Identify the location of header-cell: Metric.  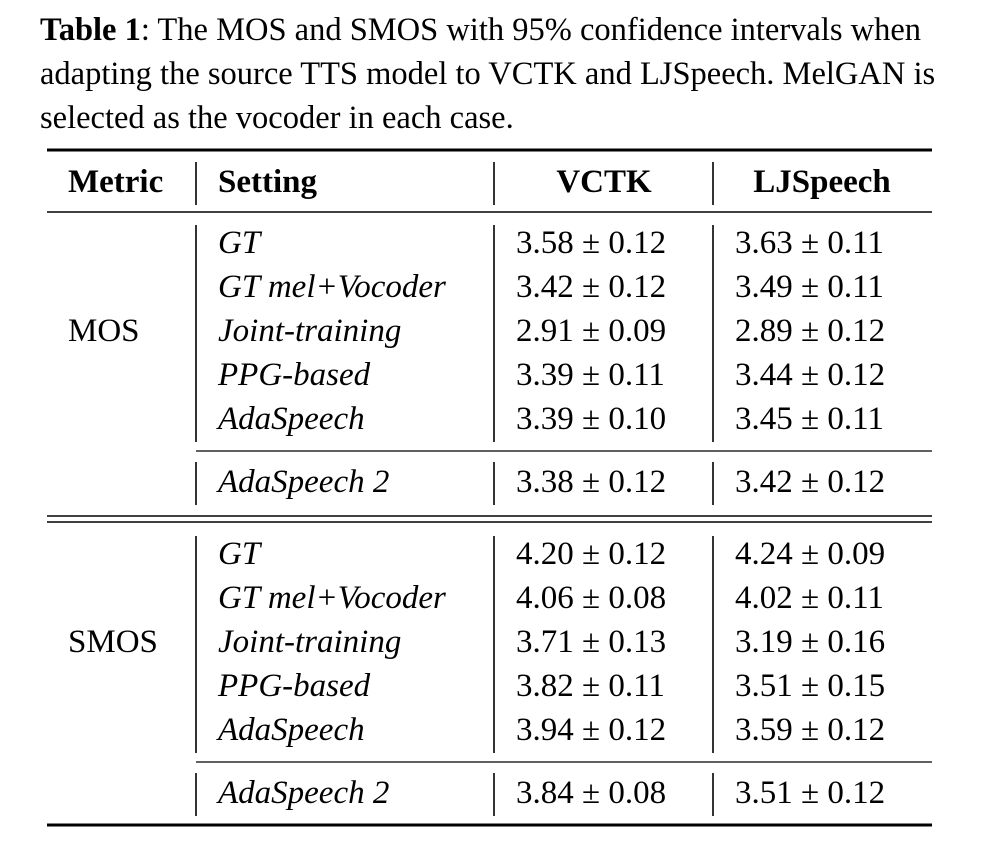
(115, 182).